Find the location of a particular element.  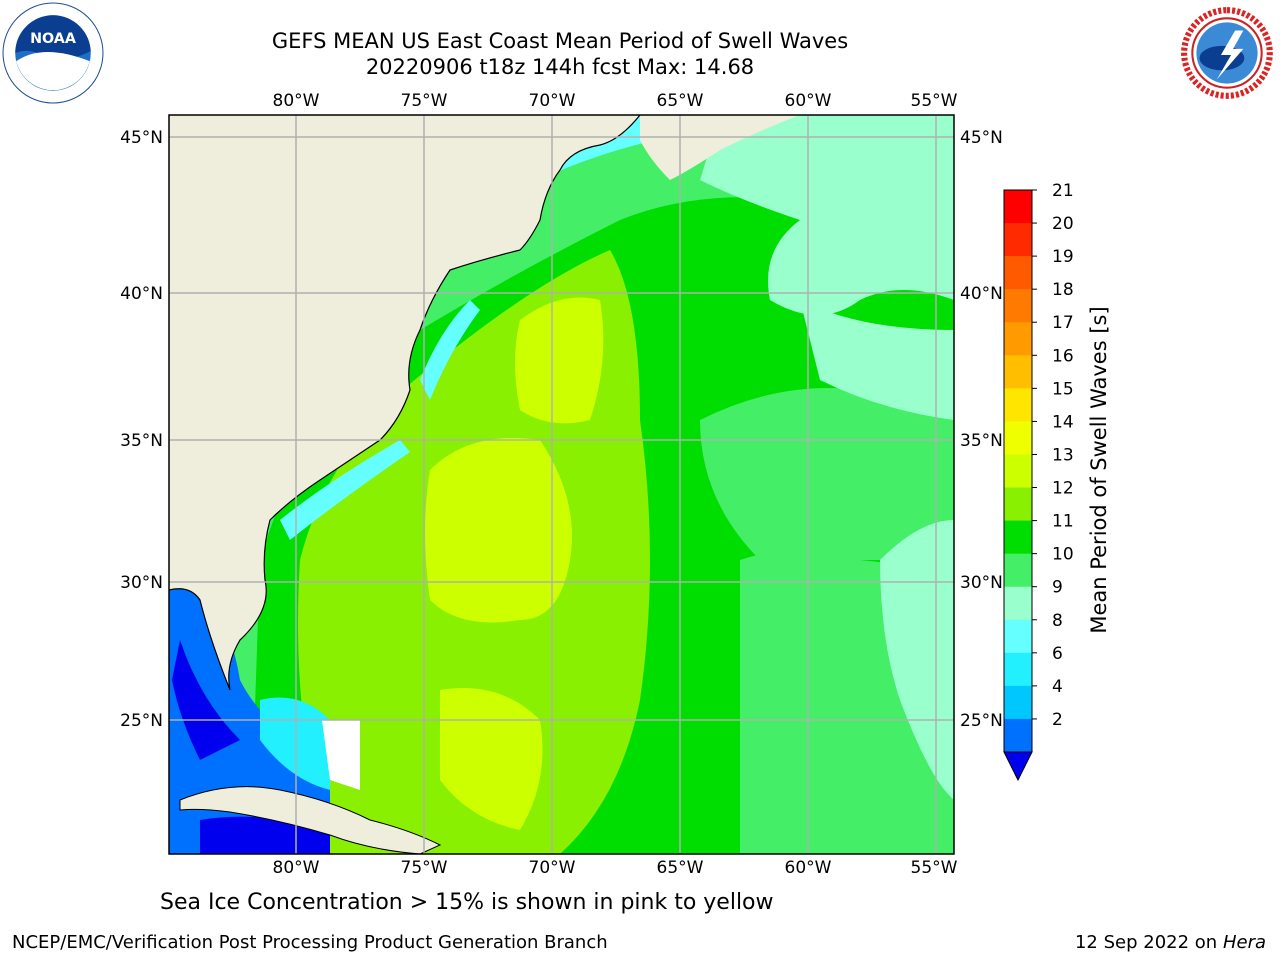

colorbar-tick-label: 10 is located at coordinates (1063, 555).